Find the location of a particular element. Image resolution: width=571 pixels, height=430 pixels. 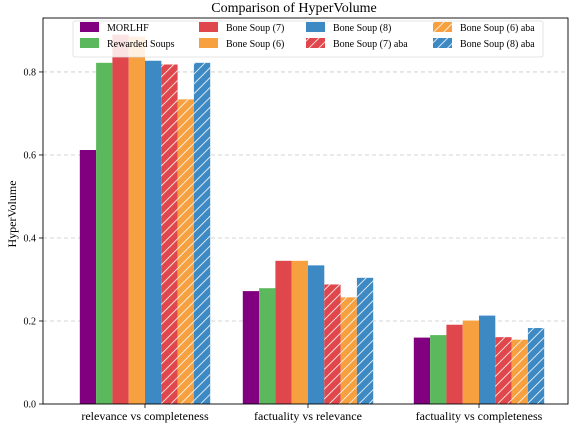

legend-label: Bone Soup (7) is located at coordinates (255, 28).